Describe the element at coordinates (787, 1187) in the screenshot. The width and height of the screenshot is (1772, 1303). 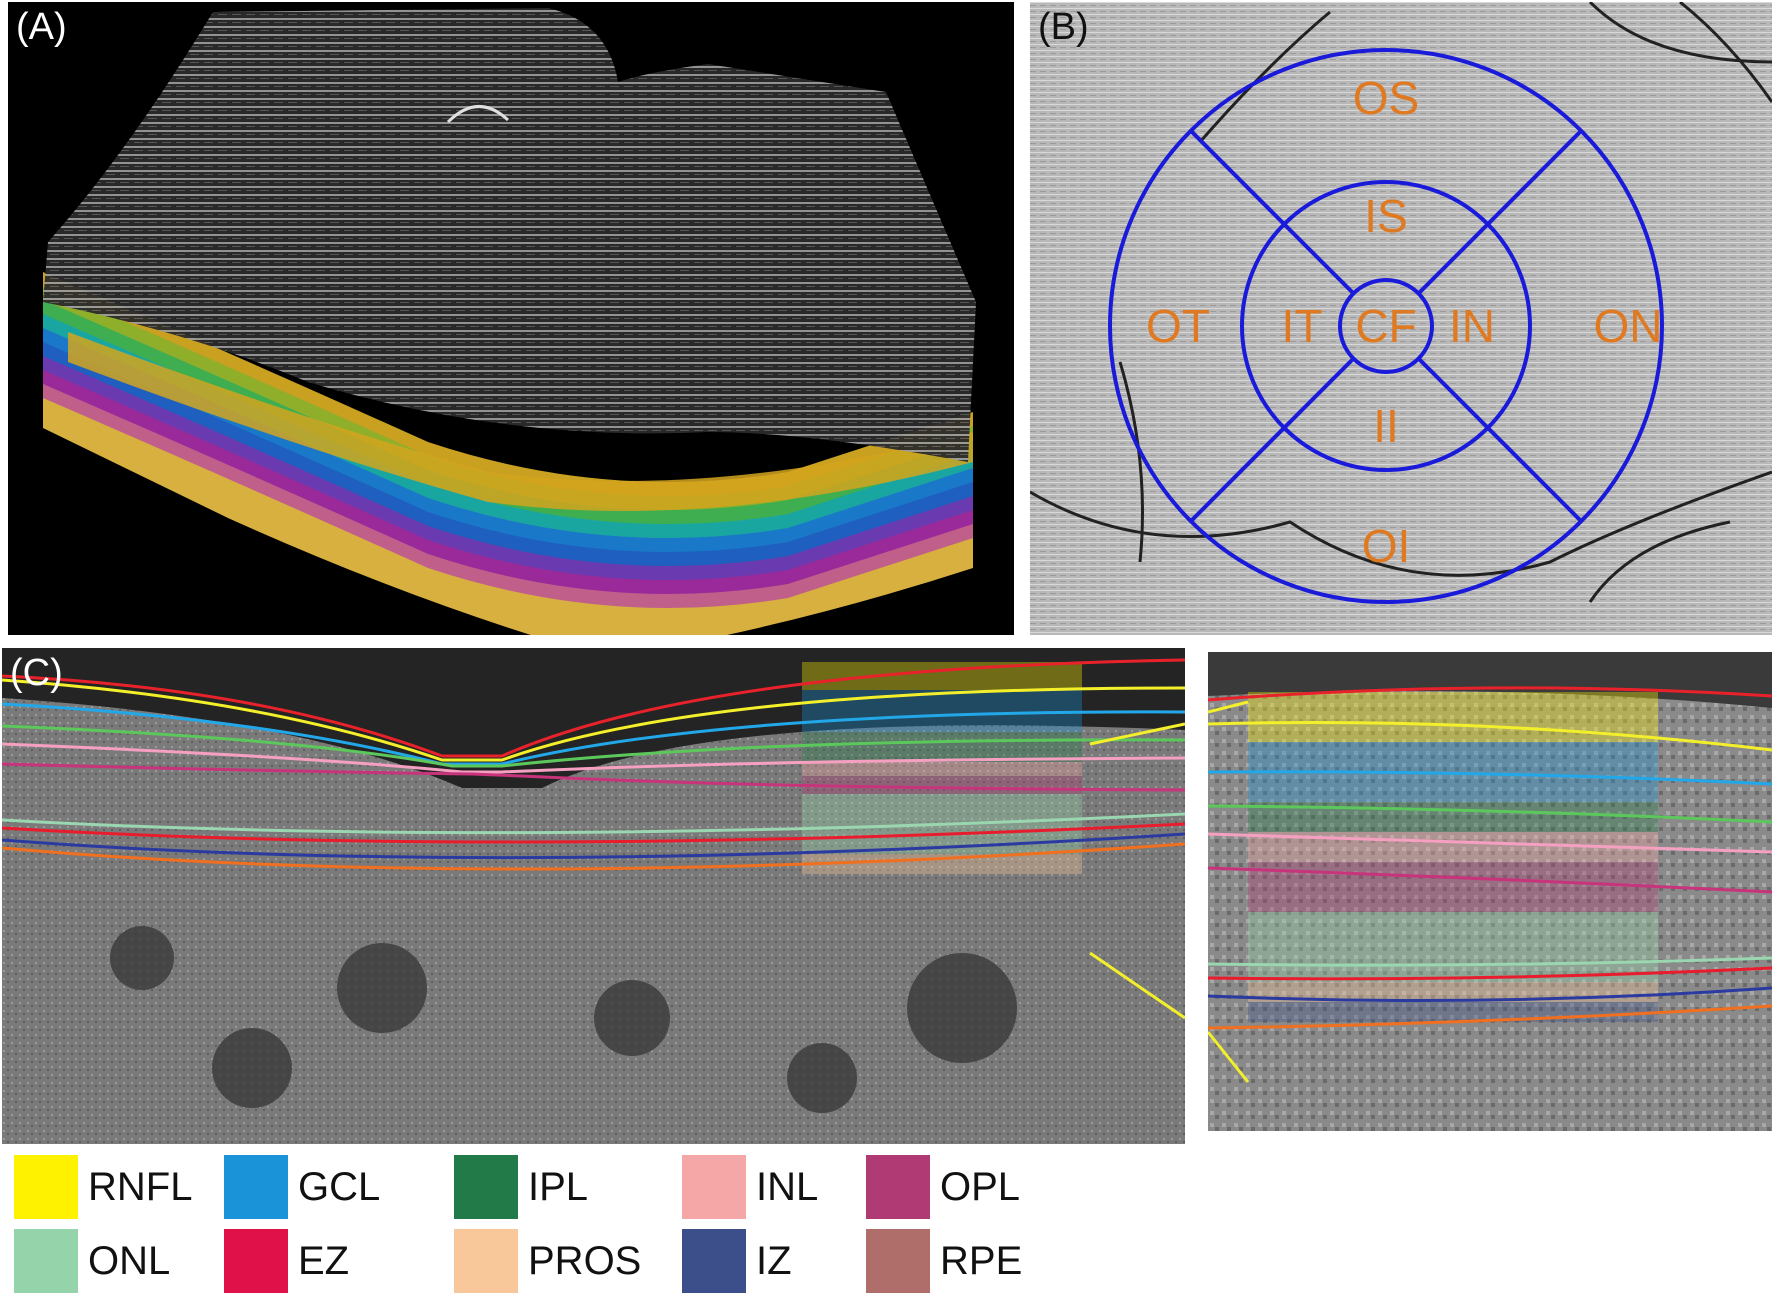
I see `legend-label: INL` at that location.